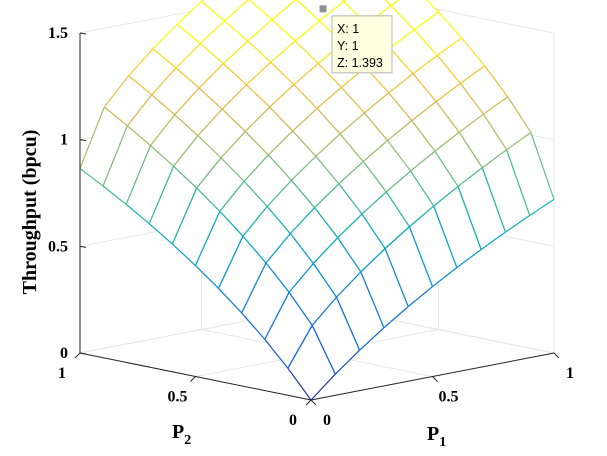 This screenshot has height=456, width=607. I want to click on z-tick-label: 1.5, so click(58, 33).